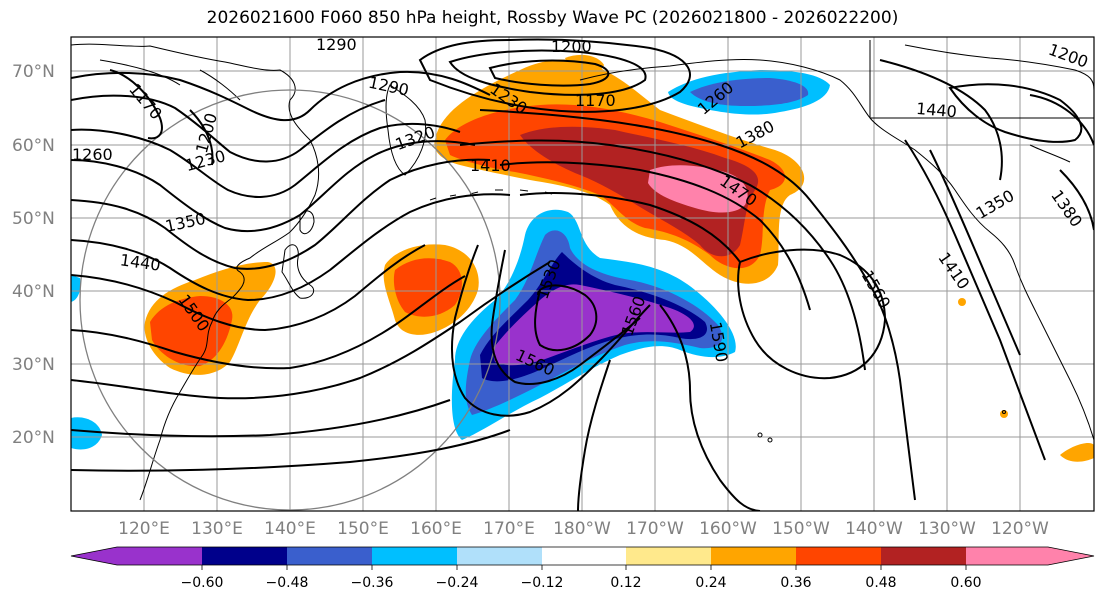 The image size is (1105, 604). I want to click on colorbar-tick-label: −0.12, so click(542, 583).